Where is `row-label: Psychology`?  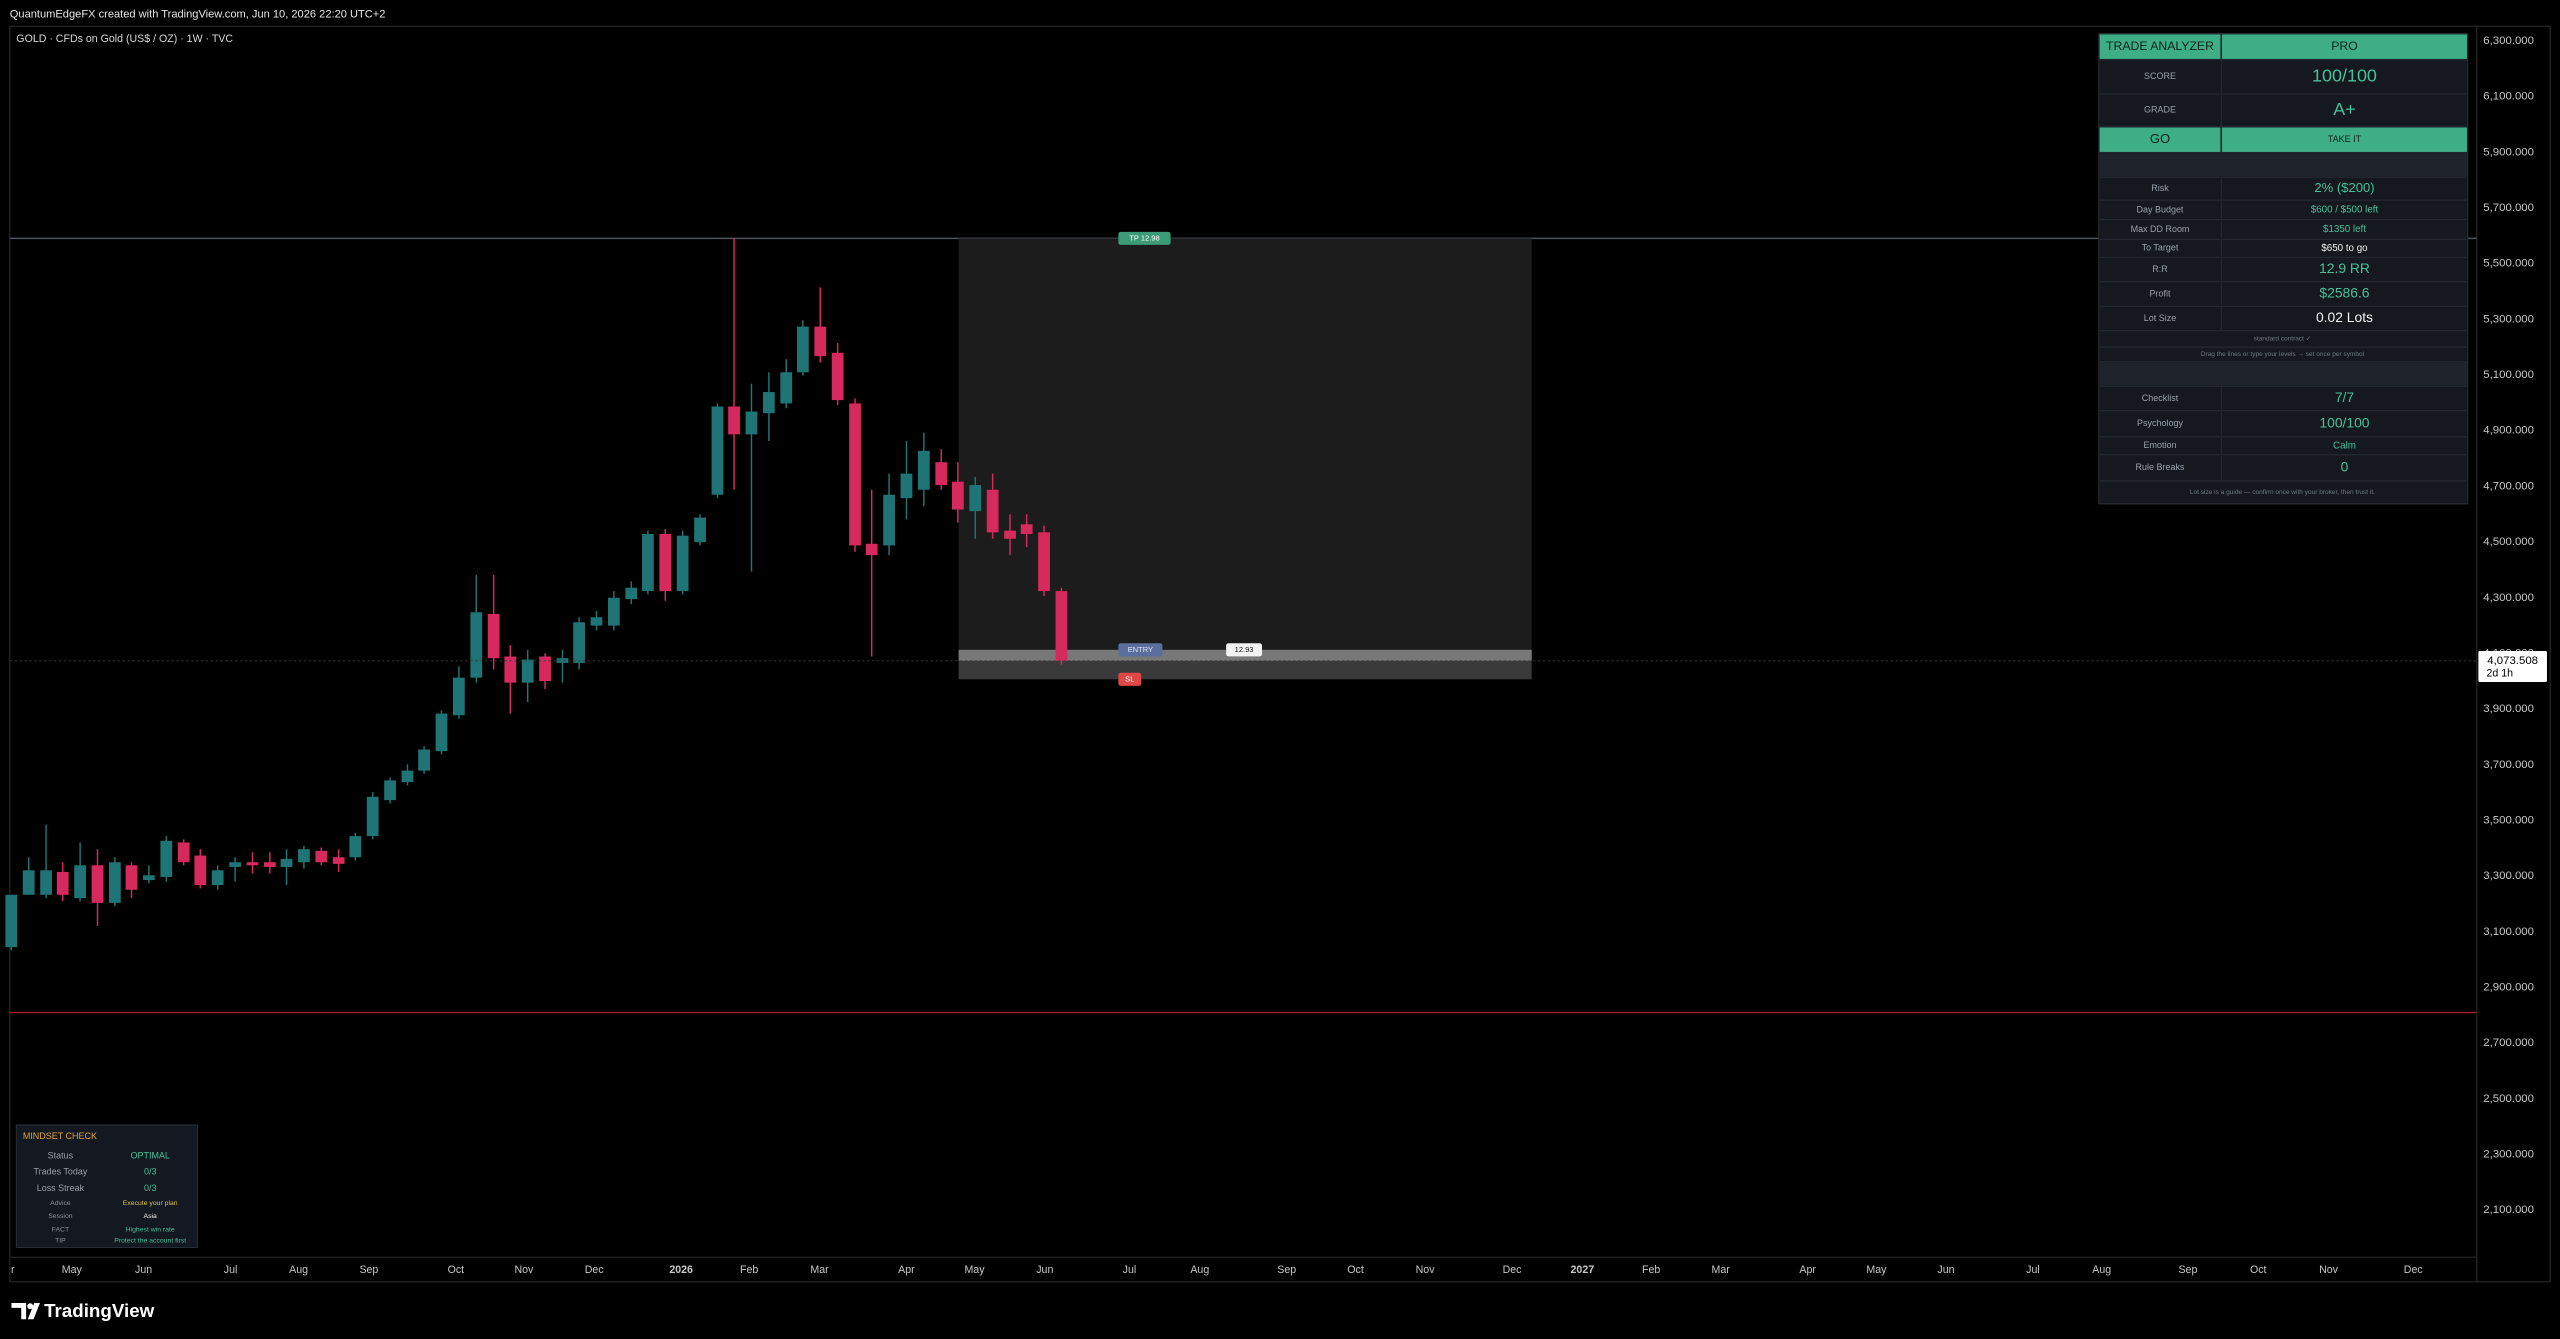 row-label: Psychology is located at coordinates (2160, 423).